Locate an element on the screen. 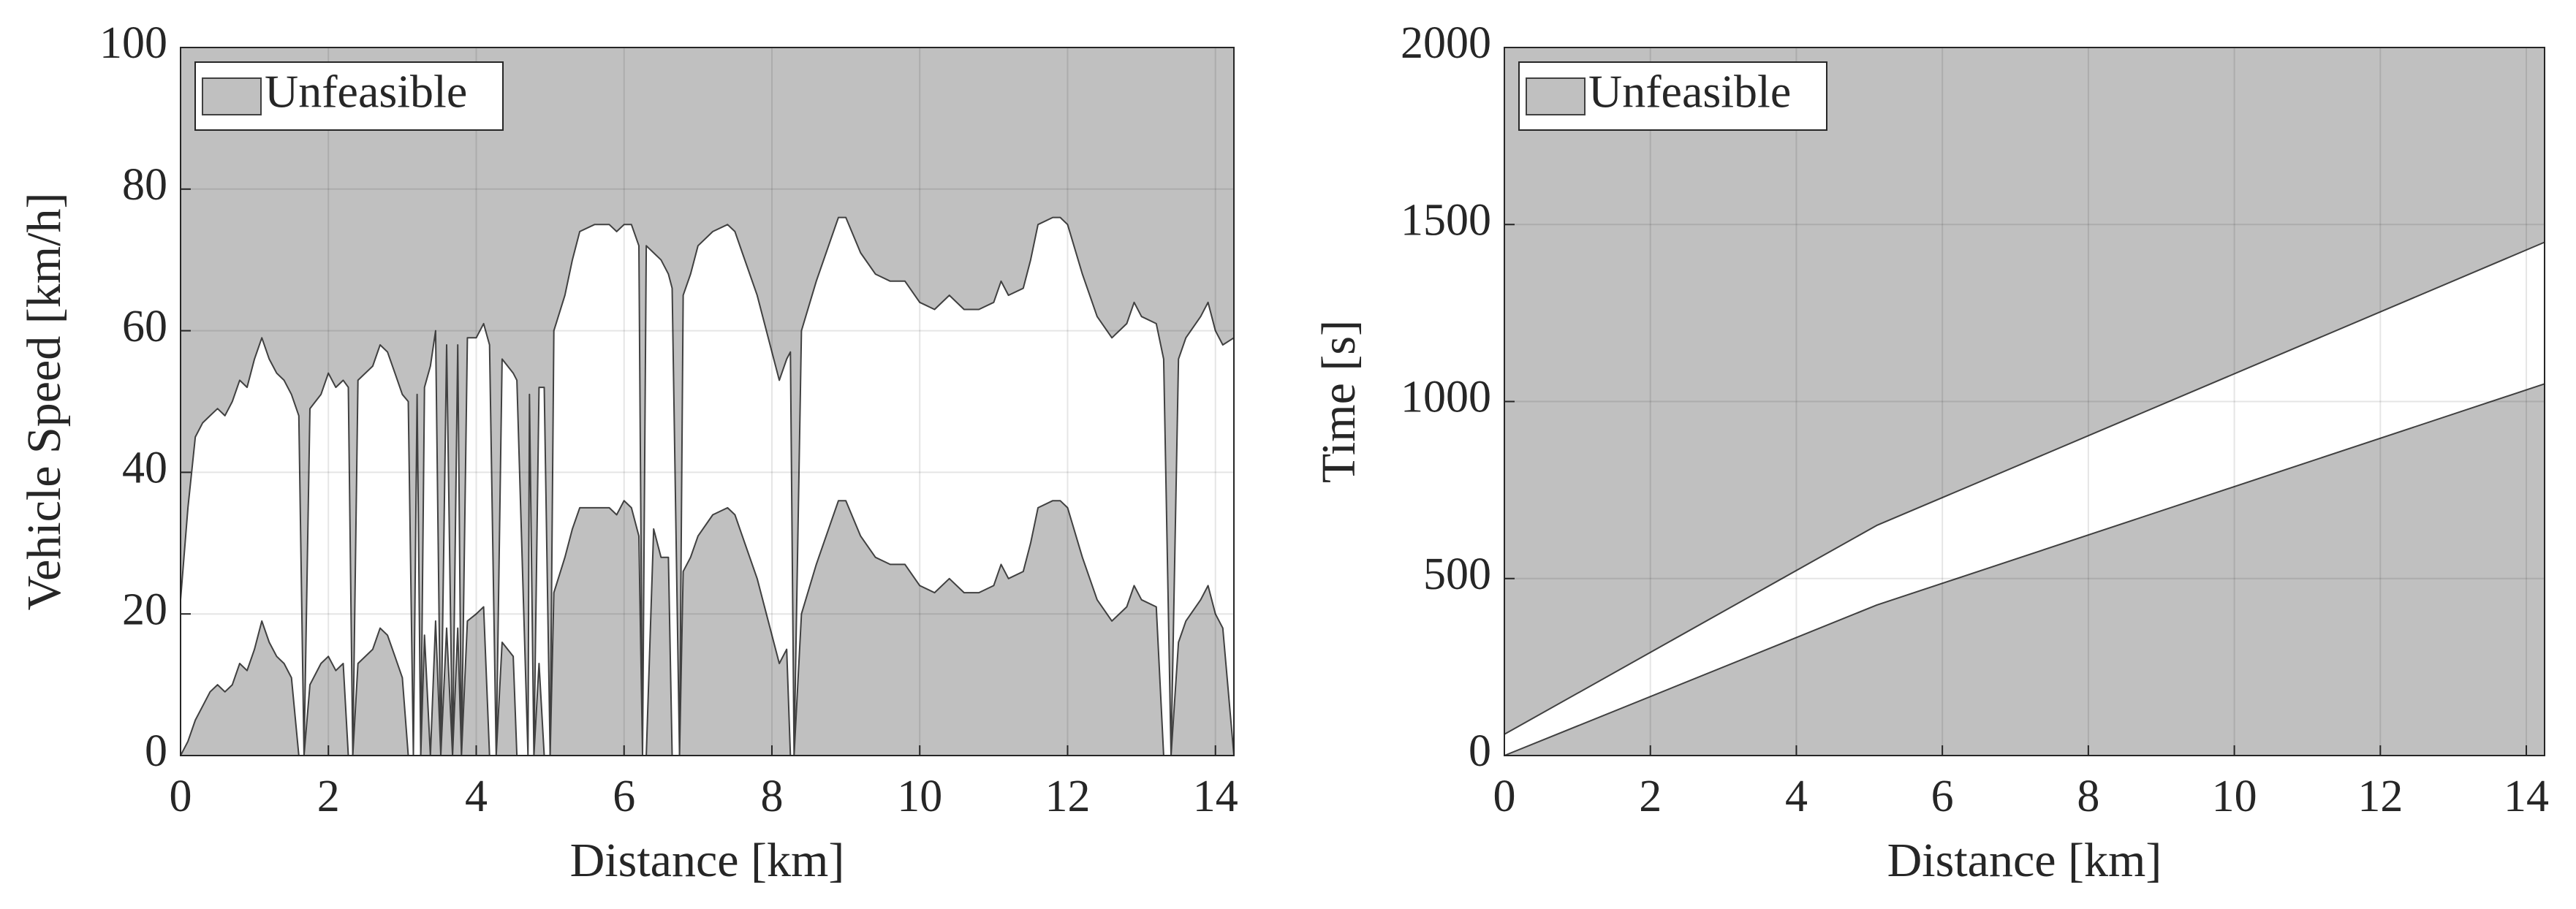  y-axis-label: Time [s] is located at coordinates (1338, 401).